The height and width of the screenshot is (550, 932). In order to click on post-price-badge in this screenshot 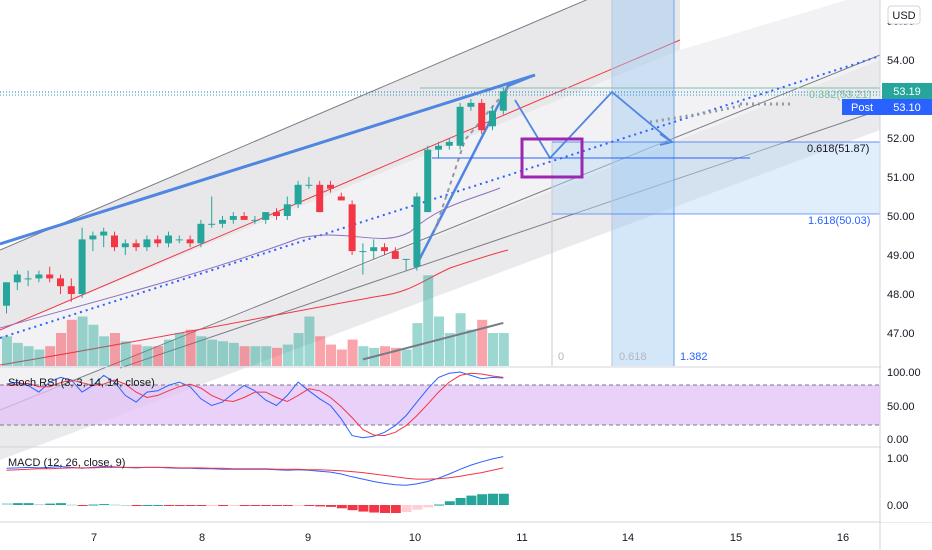, I will do `click(907, 107)`.